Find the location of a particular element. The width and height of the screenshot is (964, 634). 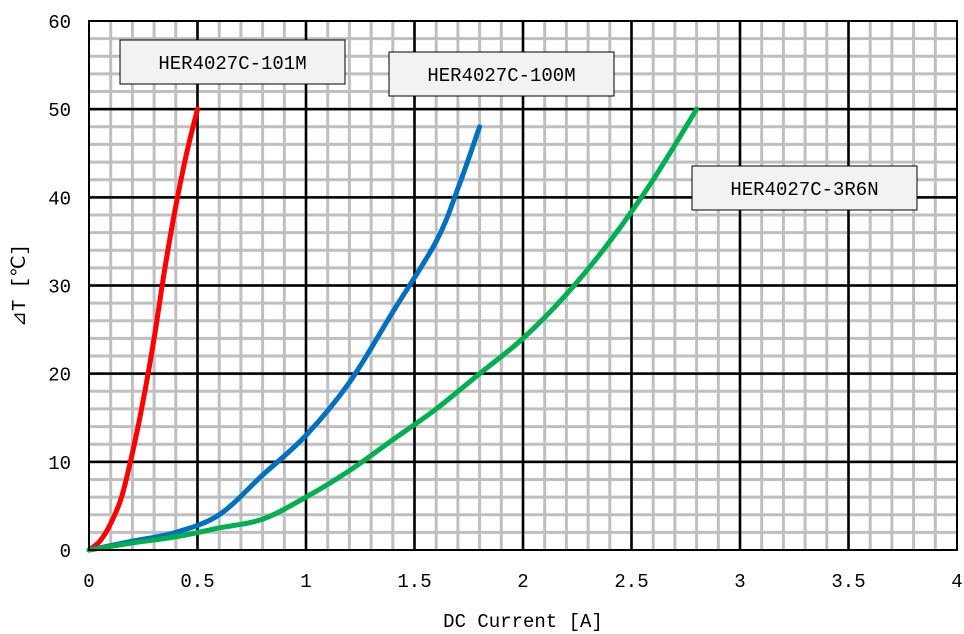

series-label-text: HER4027C-100M is located at coordinates (501, 76).